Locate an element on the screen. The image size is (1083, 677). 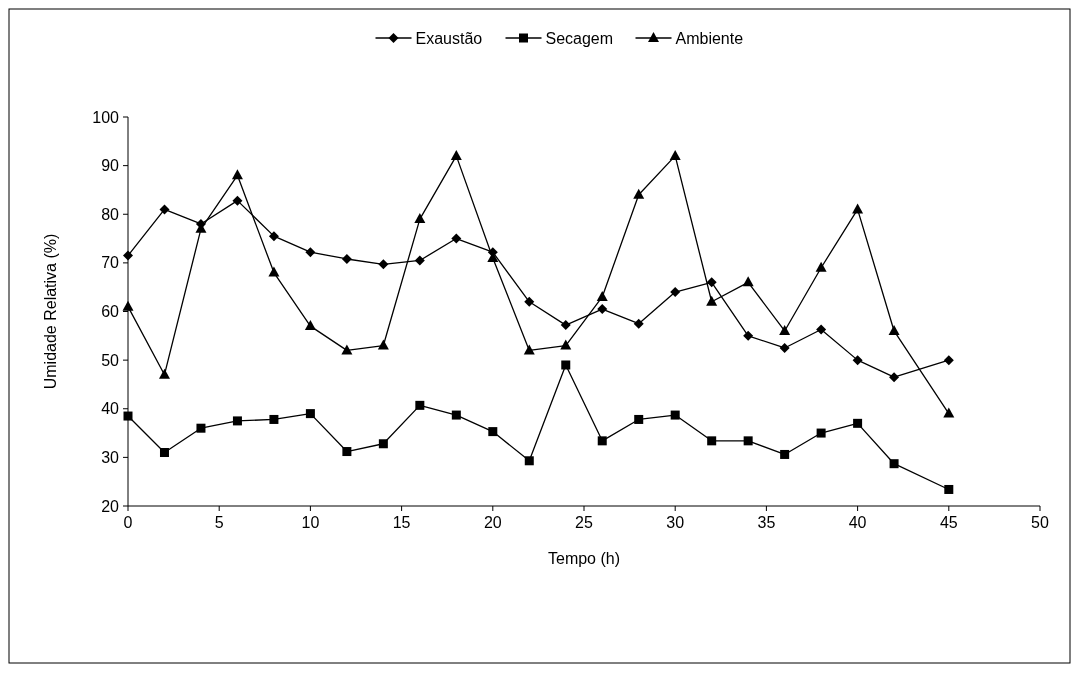
x-tick-label: 0 is located at coordinates (128, 522).